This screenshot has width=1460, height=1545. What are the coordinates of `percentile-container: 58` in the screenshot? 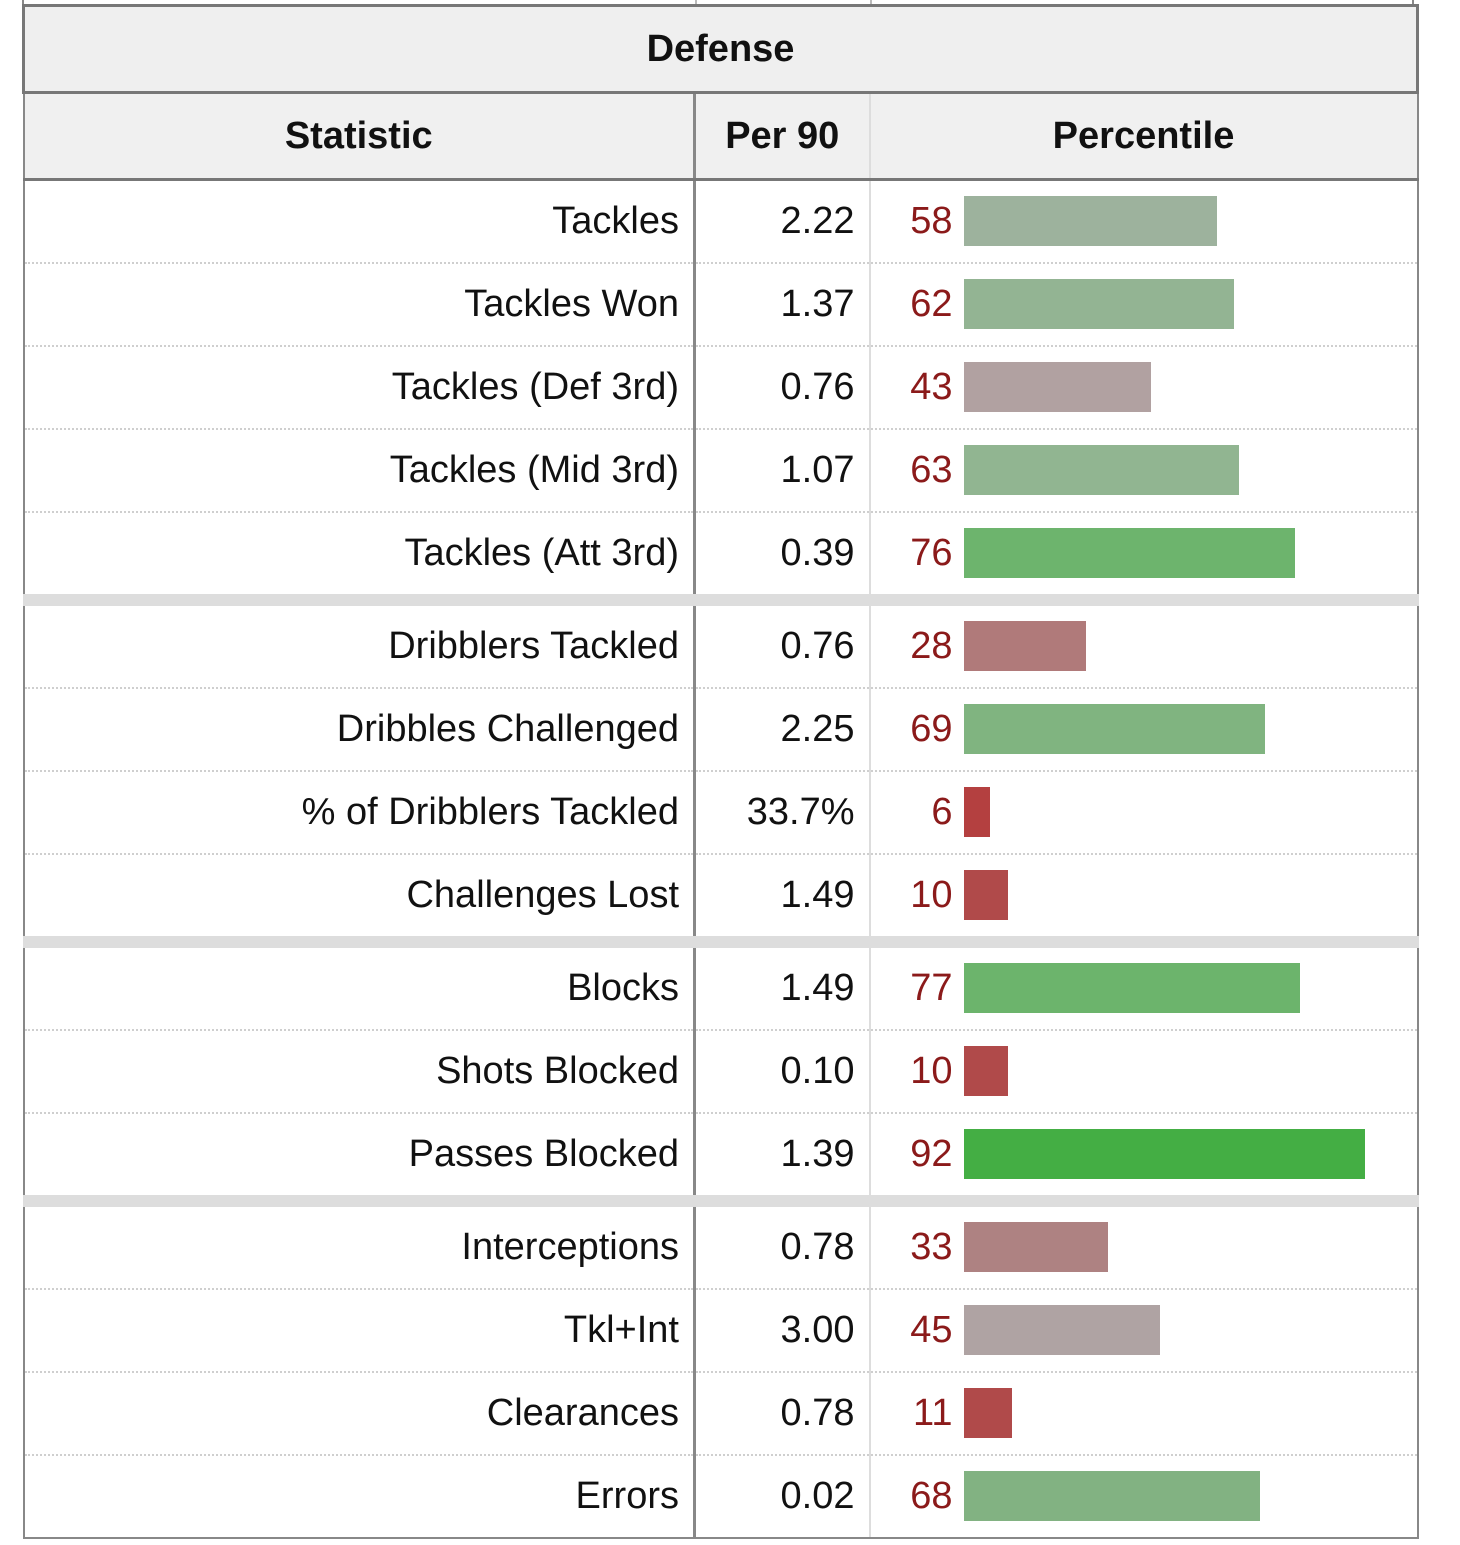 It's located at (1144, 221).